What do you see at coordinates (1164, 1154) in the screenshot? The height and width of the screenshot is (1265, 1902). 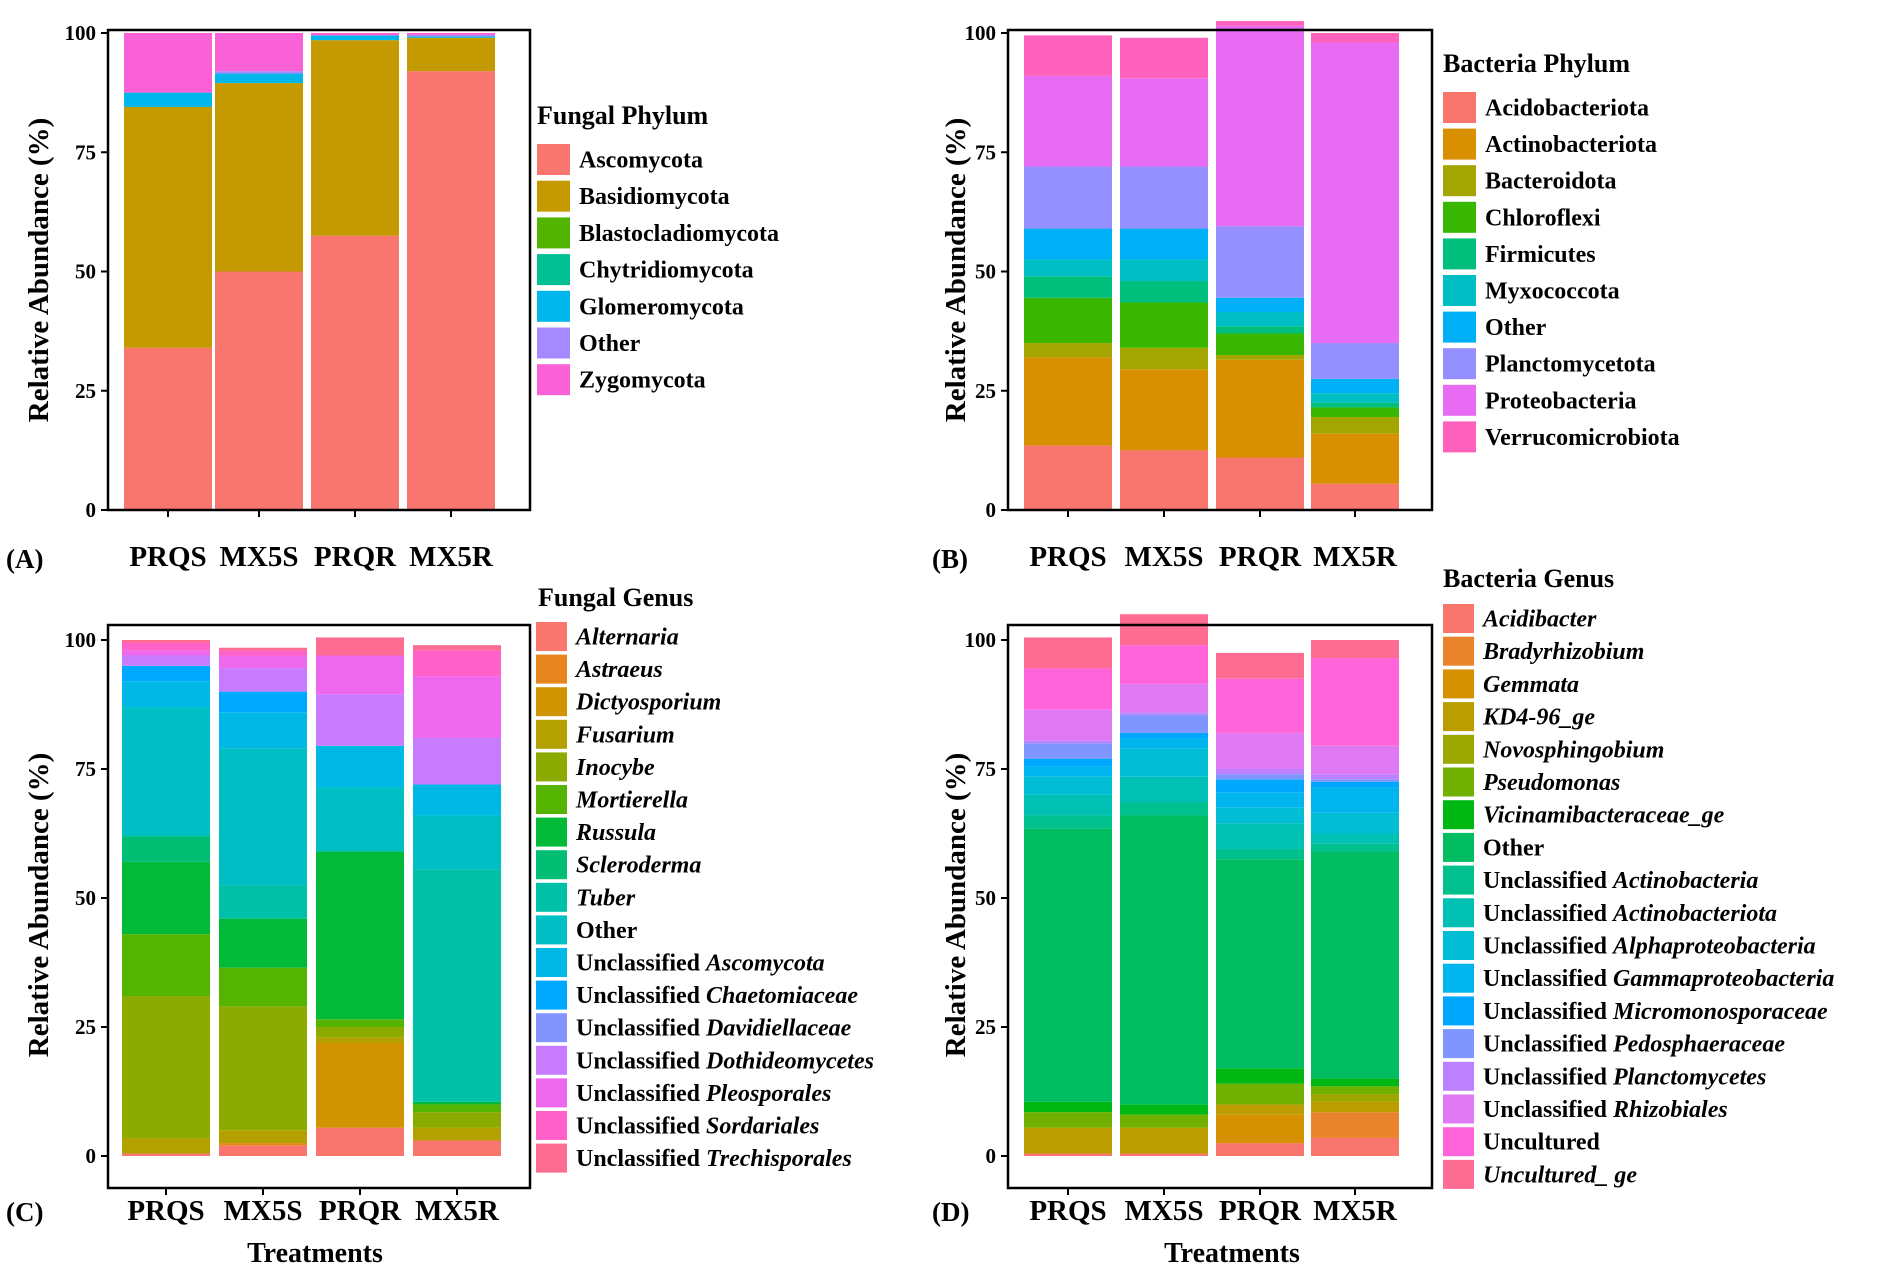 I see `bar-segment-mx5s-acidibacter` at bounding box center [1164, 1154].